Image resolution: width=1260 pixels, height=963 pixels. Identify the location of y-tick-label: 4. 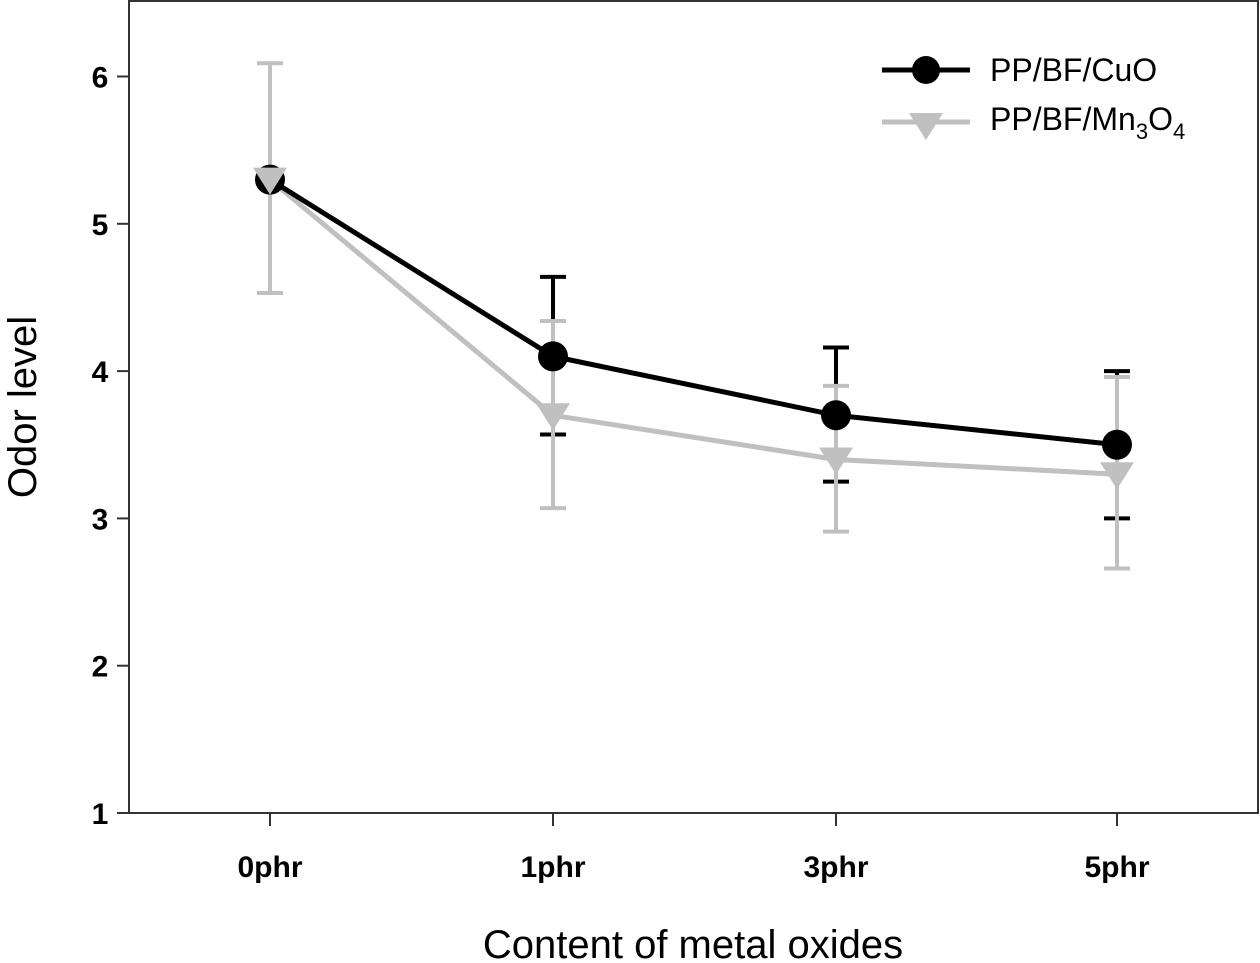
(100, 372).